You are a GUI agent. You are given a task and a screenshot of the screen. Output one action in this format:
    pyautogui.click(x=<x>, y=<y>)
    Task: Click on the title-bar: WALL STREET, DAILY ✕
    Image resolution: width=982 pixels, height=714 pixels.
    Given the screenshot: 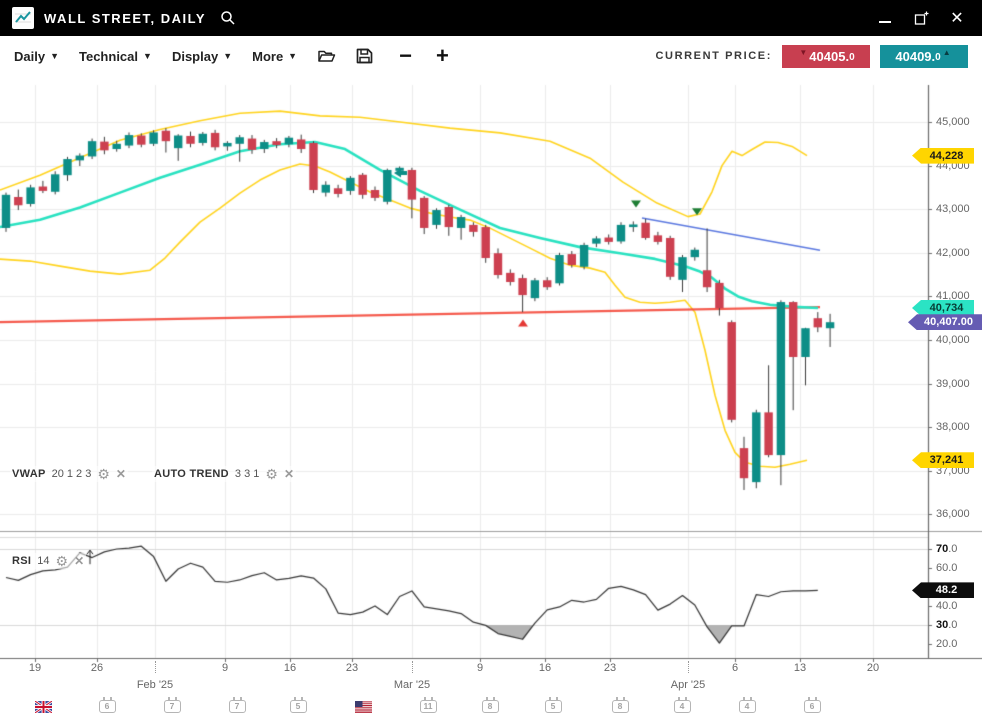 What is the action you would take?
    pyautogui.click(x=491, y=18)
    